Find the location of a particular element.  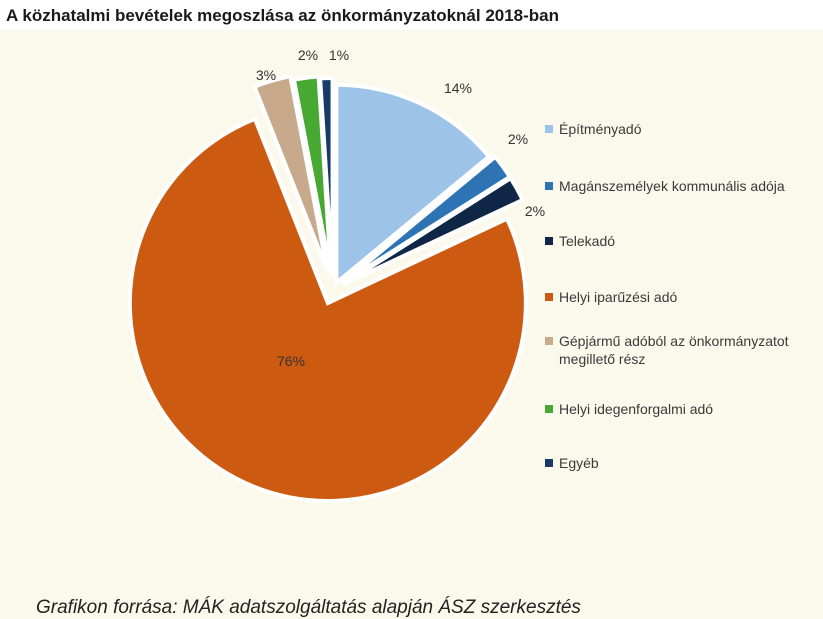

legend-item: Telekadó is located at coordinates (580, 241).